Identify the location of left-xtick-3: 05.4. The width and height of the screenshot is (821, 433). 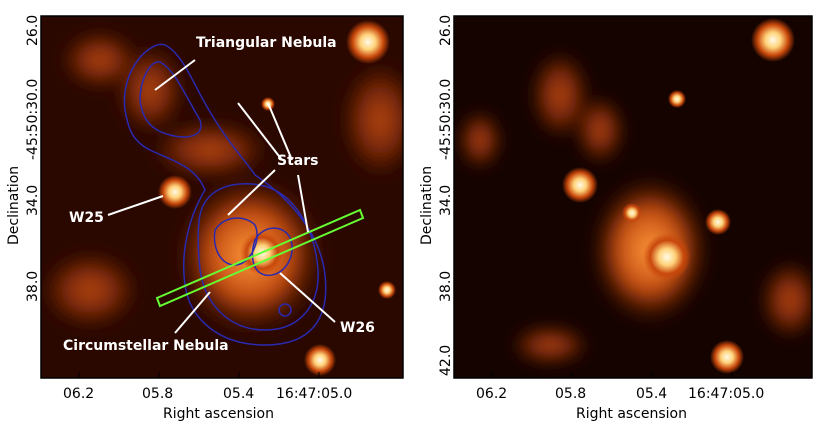
(238, 394).